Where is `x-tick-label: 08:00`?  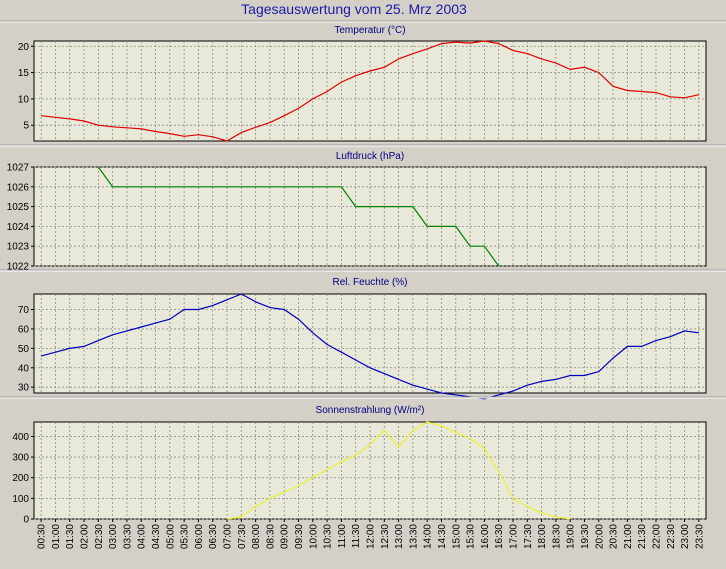
x-tick-label: 08:00 is located at coordinates (256, 536).